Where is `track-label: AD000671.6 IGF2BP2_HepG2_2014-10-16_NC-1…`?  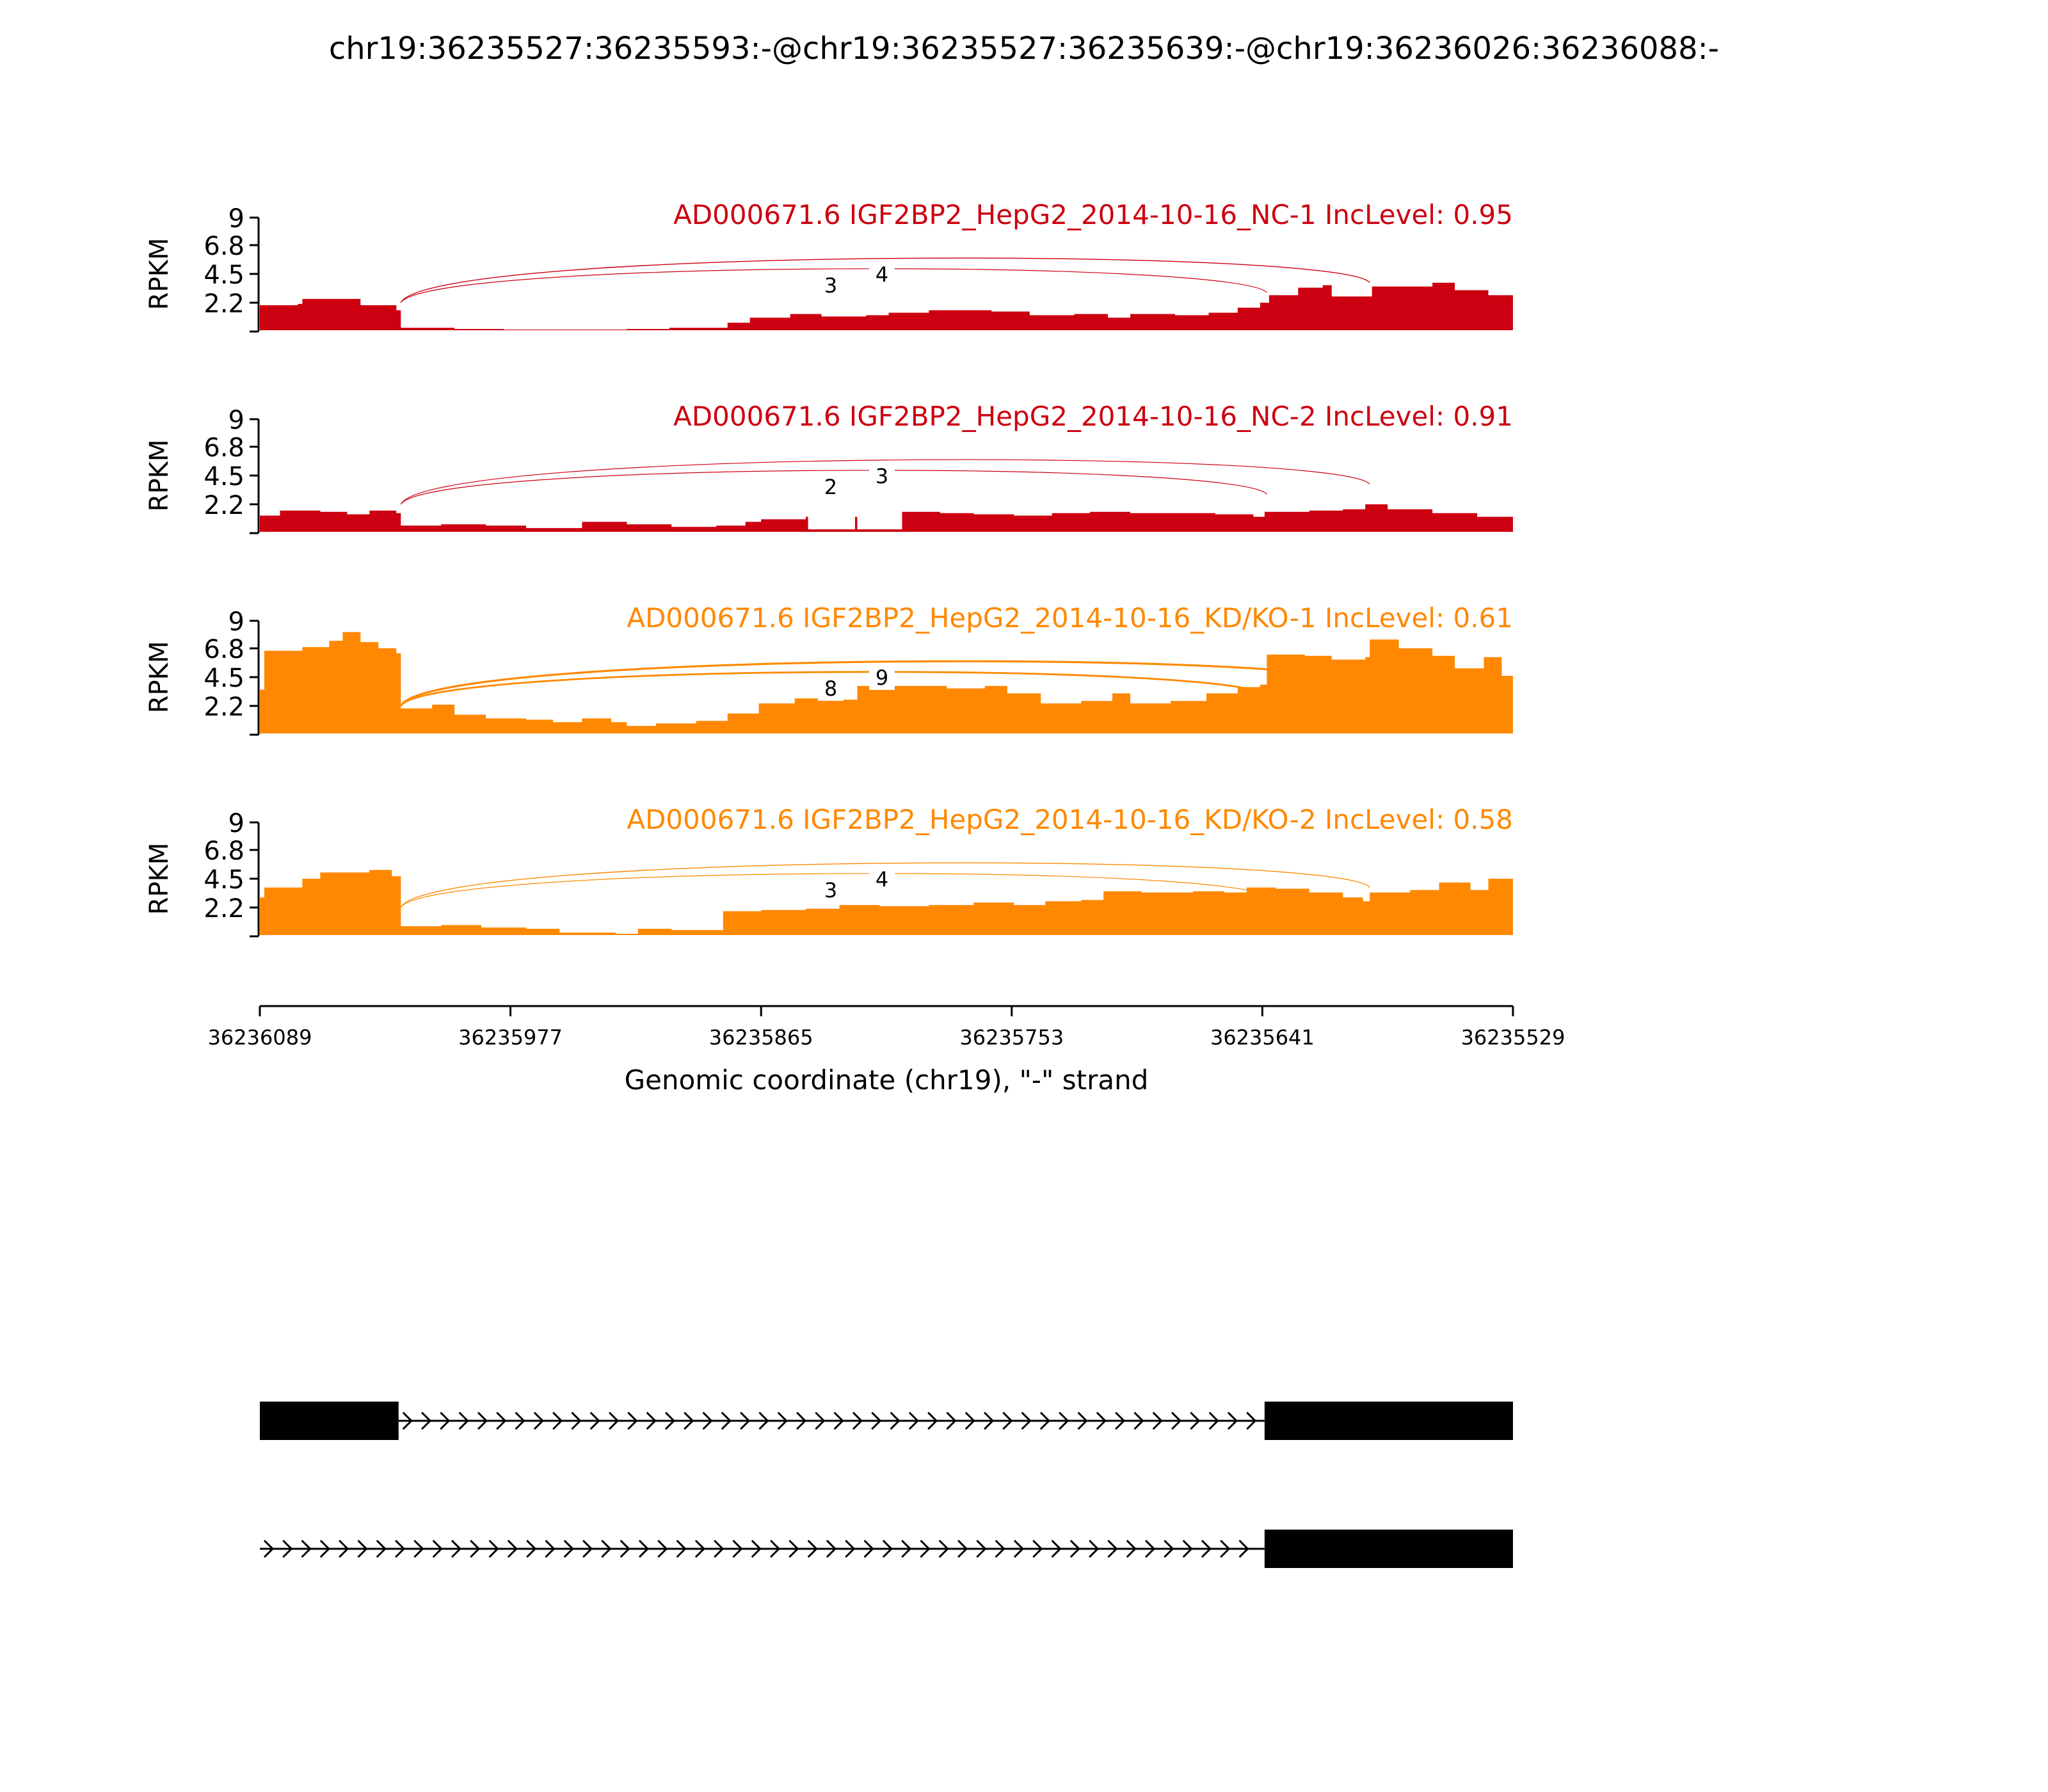 track-label: AD000671.6 IGF2BP2_HepG2_2014-10-16_NC-1… is located at coordinates (1093, 214).